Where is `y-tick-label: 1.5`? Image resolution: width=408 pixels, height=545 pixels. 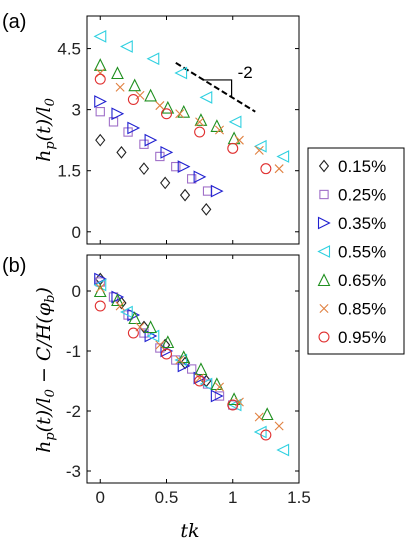
y-tick-label: 1.5 is located at coordinates (69, 171).